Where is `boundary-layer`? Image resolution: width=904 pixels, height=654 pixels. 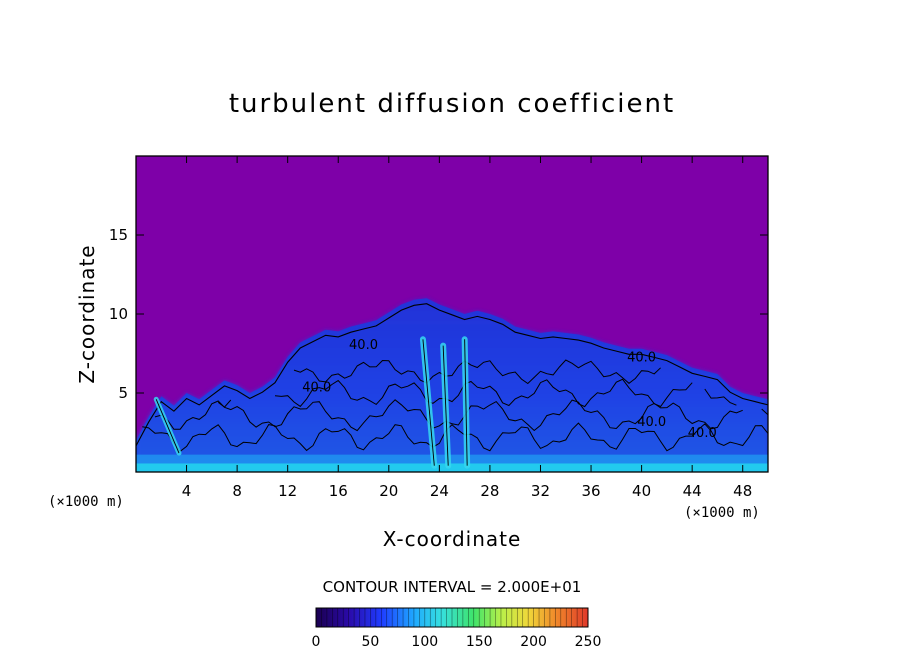
boundary-layer is located at coordinates (452, 467).